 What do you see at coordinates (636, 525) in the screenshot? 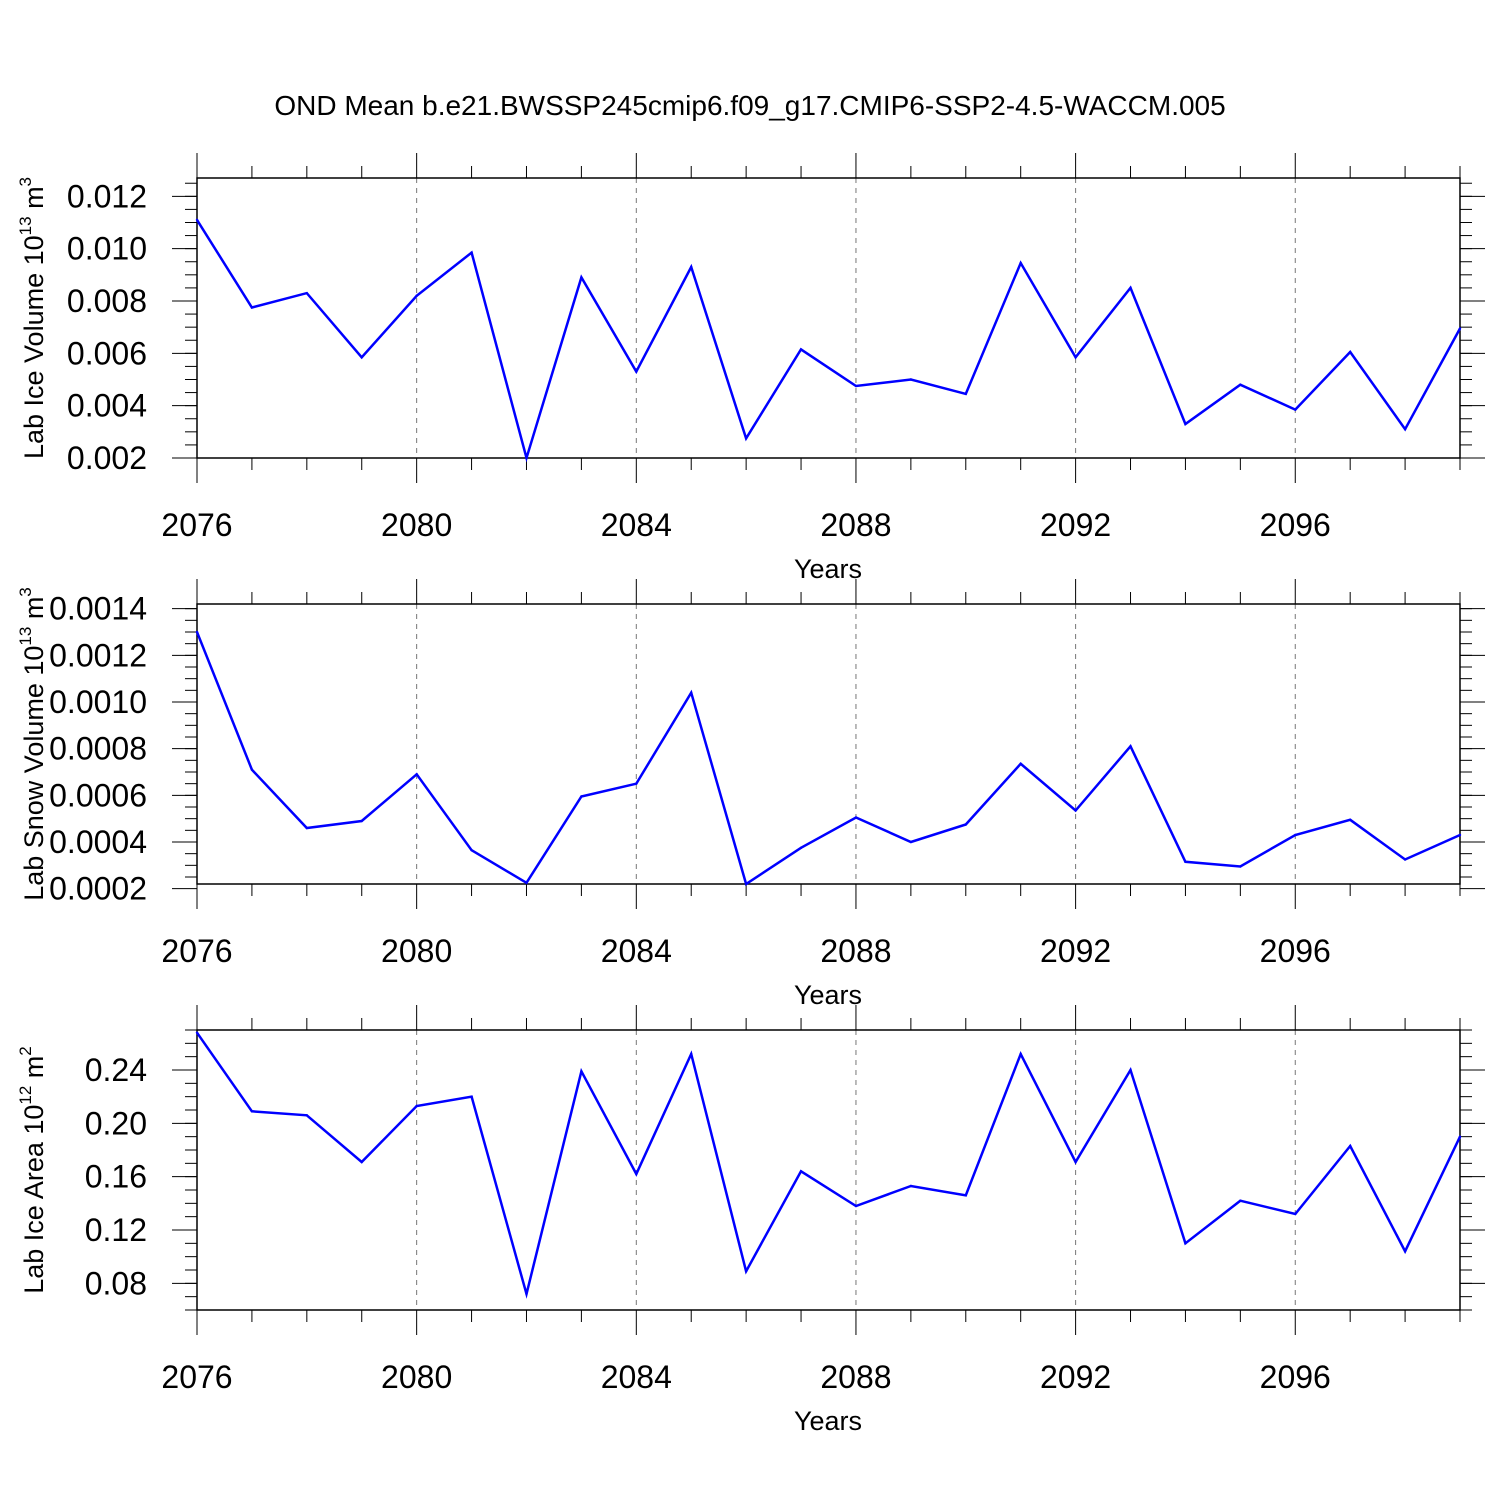
I see `x-tick-label: 2084` at bounding box center [636, 525].